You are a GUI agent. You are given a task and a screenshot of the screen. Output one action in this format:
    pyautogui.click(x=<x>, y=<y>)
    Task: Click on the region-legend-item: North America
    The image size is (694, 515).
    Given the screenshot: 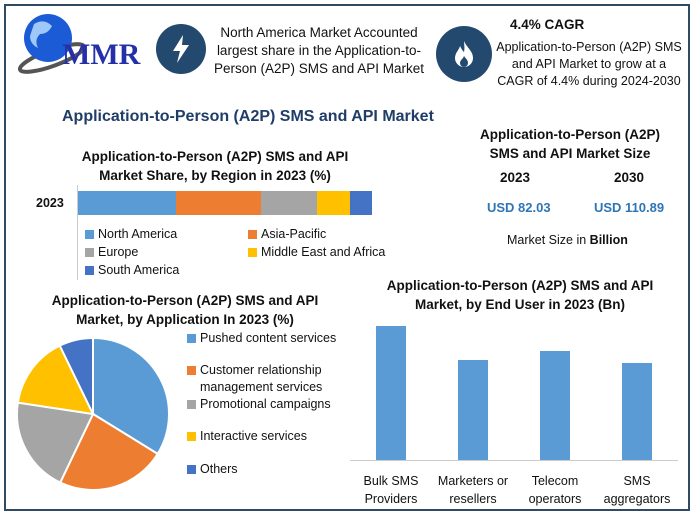 What is the action you would take?
    pyautogui.click(x=131, y=234)
    